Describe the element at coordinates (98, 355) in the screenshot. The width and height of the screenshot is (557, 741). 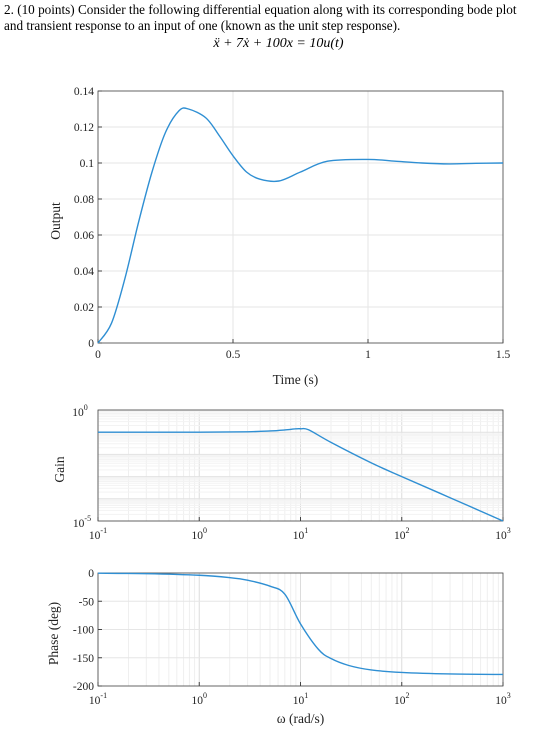
I see `step-x-tick-label: 0` at that location.